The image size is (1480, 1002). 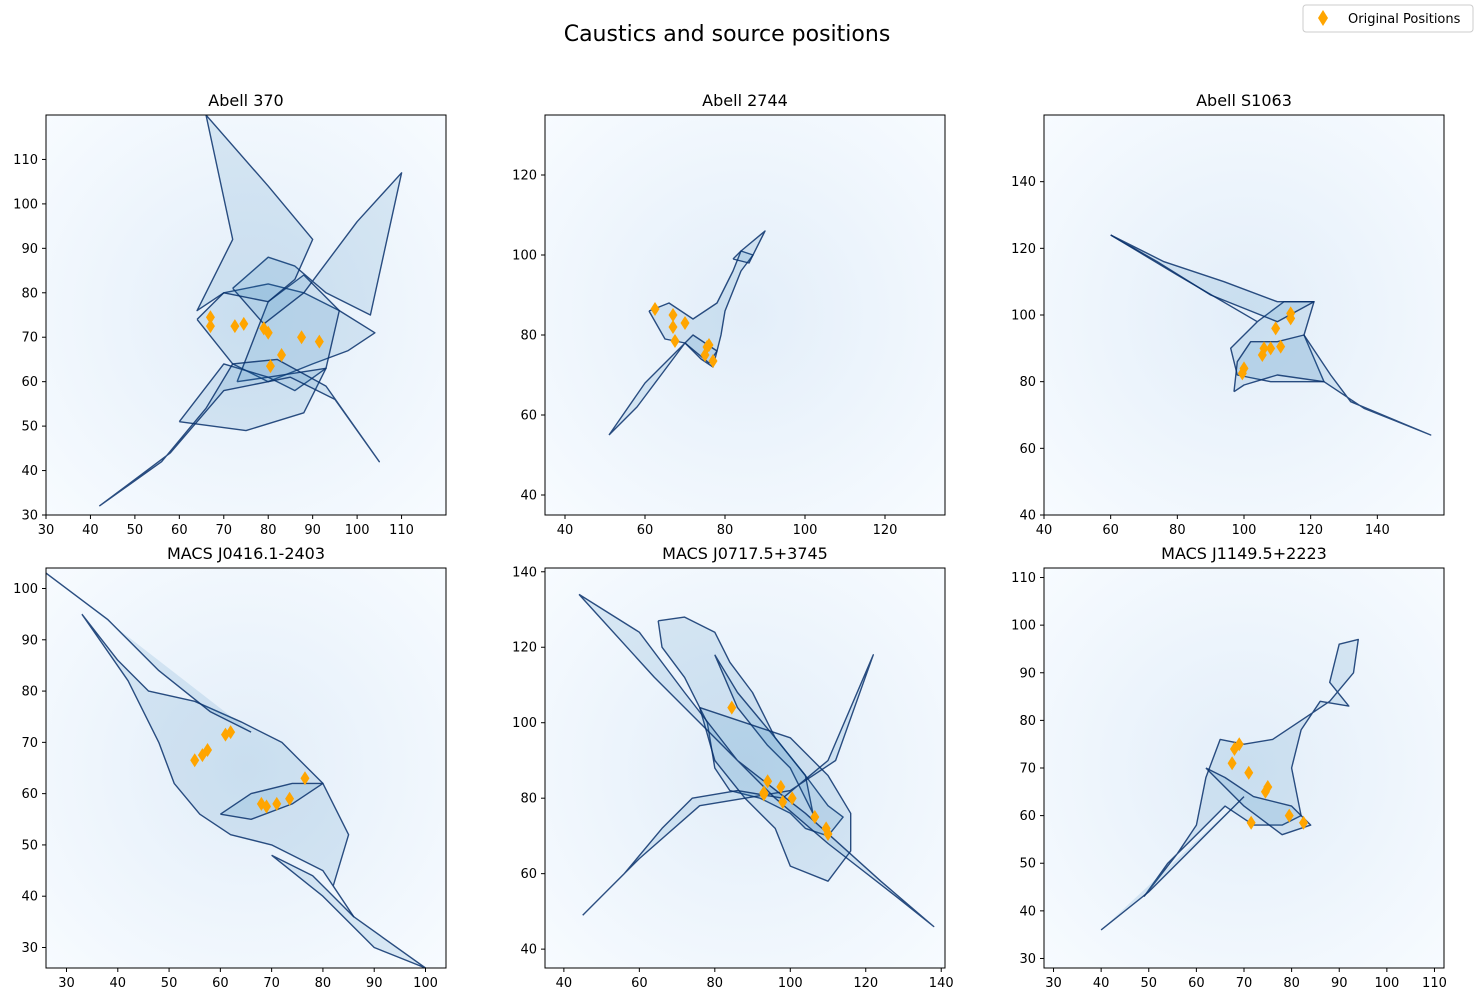 What do you see at coordinates (135, 530) in the screenshot?
I see `x-tick-label: 50` at bounding box center [135, 530].